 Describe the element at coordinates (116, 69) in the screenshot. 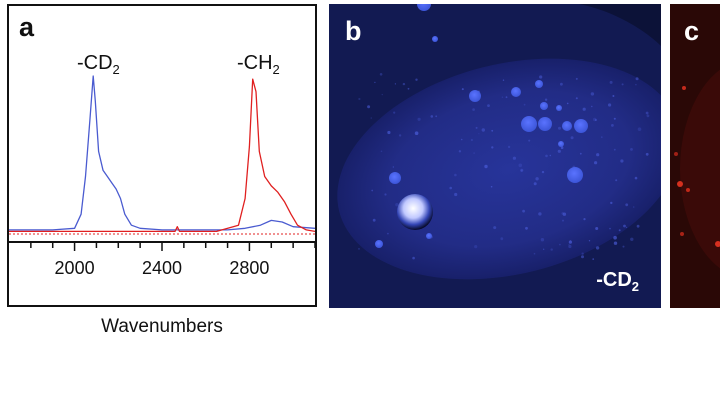

I see `peak-label-cd2-sub: 2` at that location.